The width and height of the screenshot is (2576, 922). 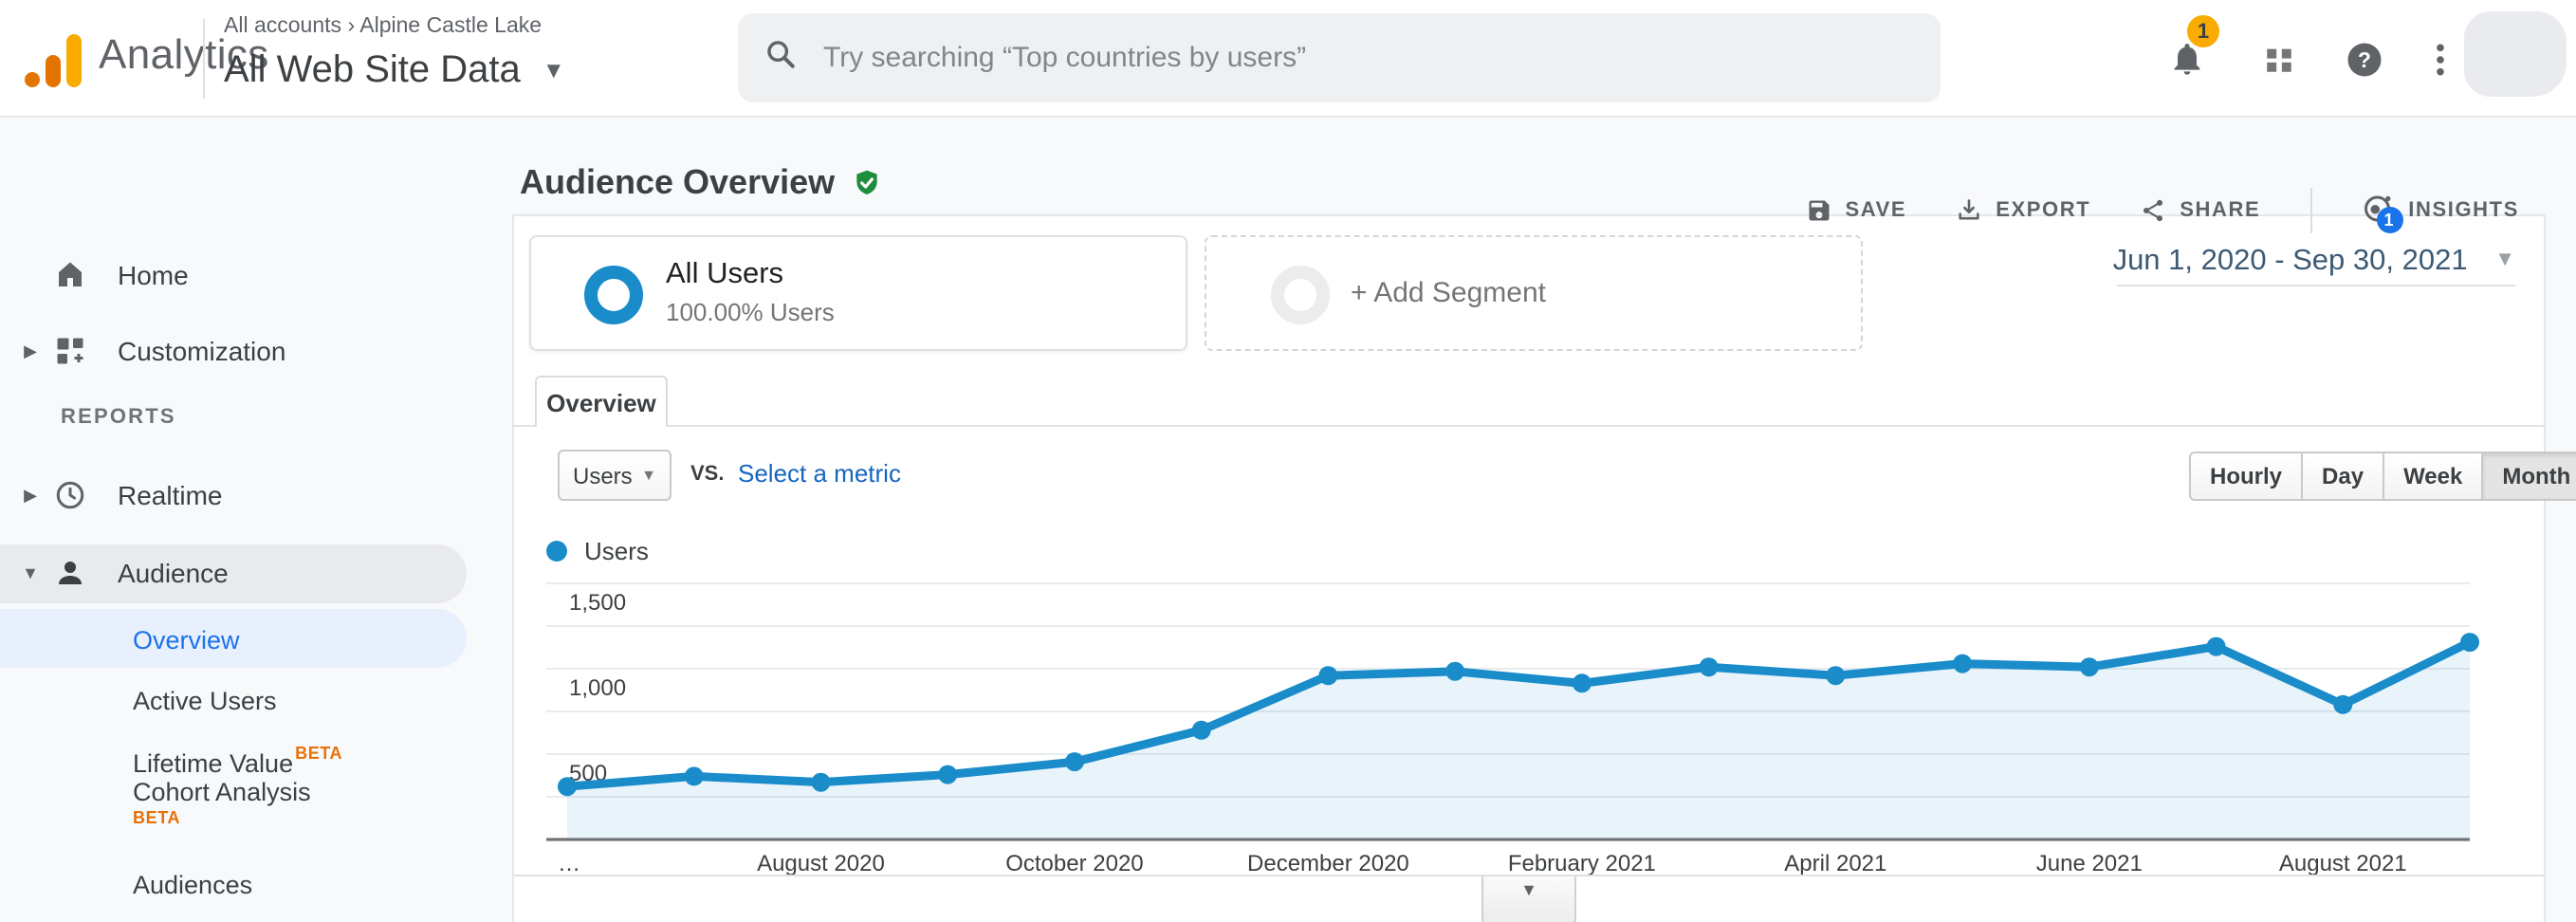 I want to click on date-range-selector: Jun 1, 2020 - Sep 30, 2021 ▼, so click(x=2314, y=262).